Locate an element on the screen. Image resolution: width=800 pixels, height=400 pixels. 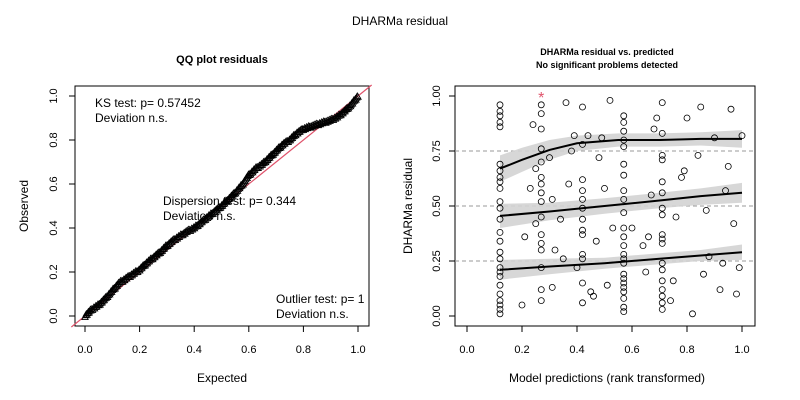
qq-y-tick-label: 0.2 is located at coordinates (54, 271).